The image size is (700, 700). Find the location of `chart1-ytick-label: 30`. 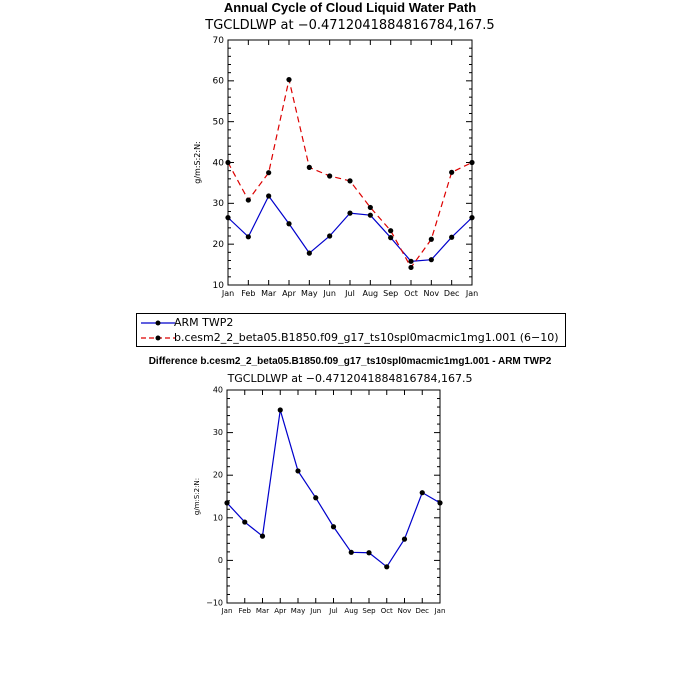

chart1-ytick-label: 30 is located at coordinates (219, 204).